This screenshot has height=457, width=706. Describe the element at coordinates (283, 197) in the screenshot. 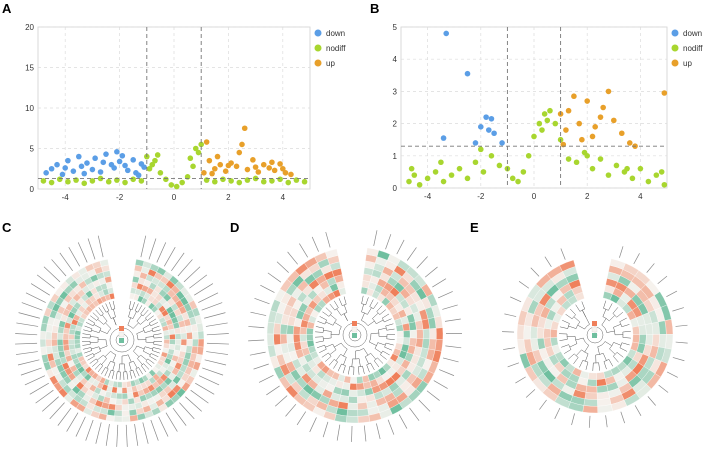

I see `plot-a-x-tick-label: 4` at that location.